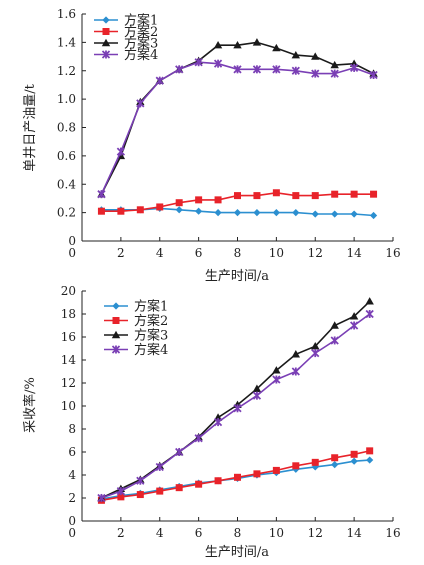 The height and width of the screenshot is (565, 424). What do you see at coordinates (68, 337) in the screenshot?
I see `y-tick-label: 16` at bounding box center [68, 337].